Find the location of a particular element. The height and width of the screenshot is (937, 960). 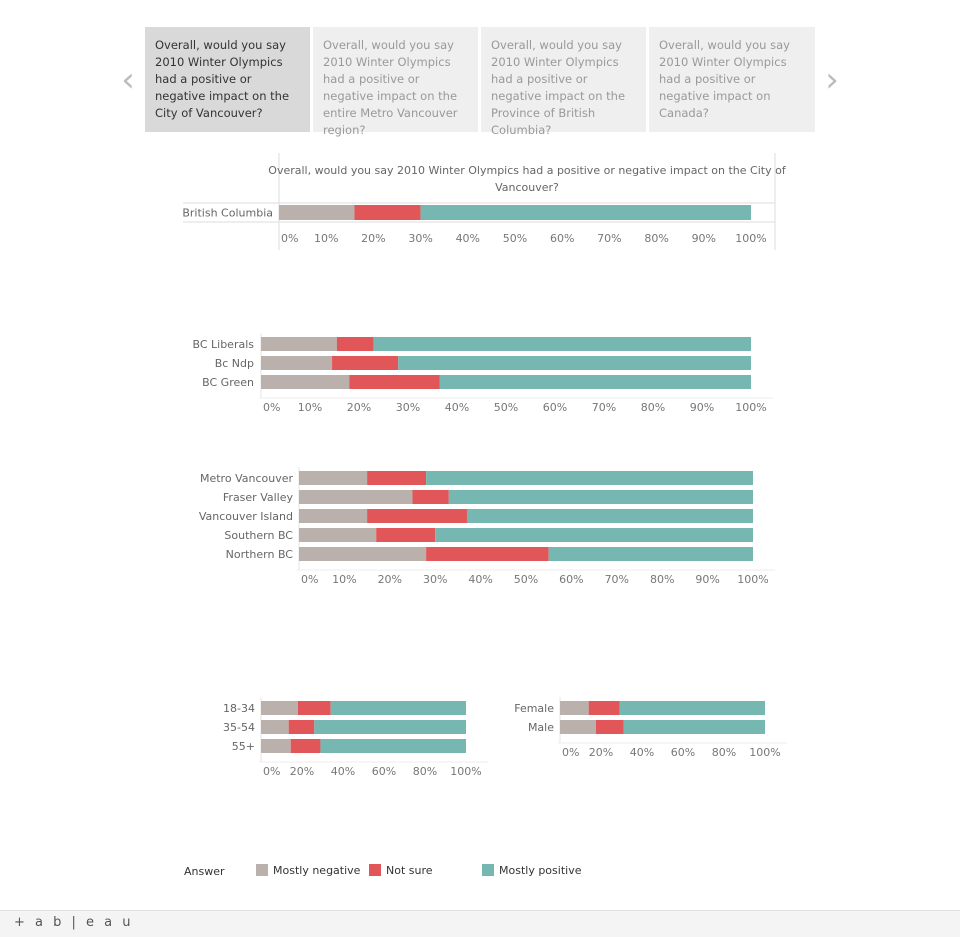

bar-male-not-sure is located at coordinates (609, 727).